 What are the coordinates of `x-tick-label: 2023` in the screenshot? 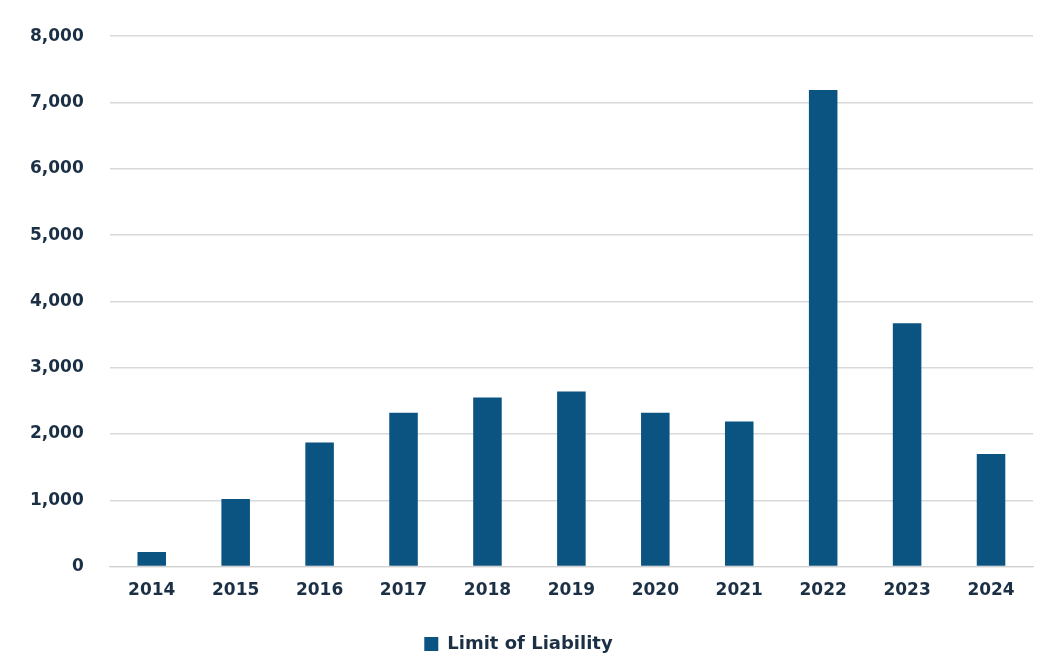 It's located at (907, 589).